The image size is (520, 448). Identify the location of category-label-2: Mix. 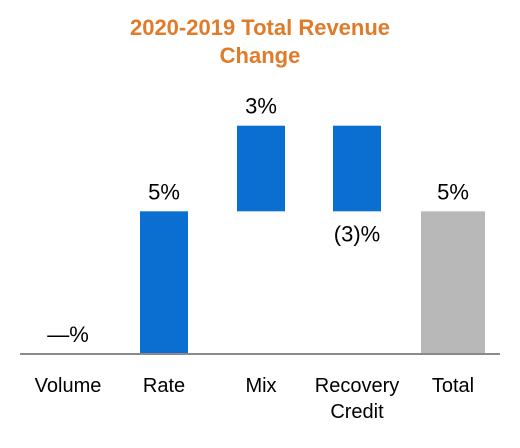
(260, 386).